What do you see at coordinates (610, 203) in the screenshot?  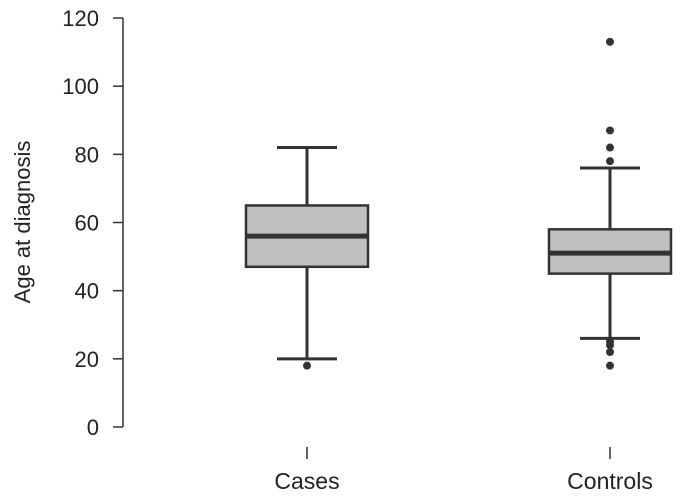 I see `box-controls` at bounding box center [610, 203].